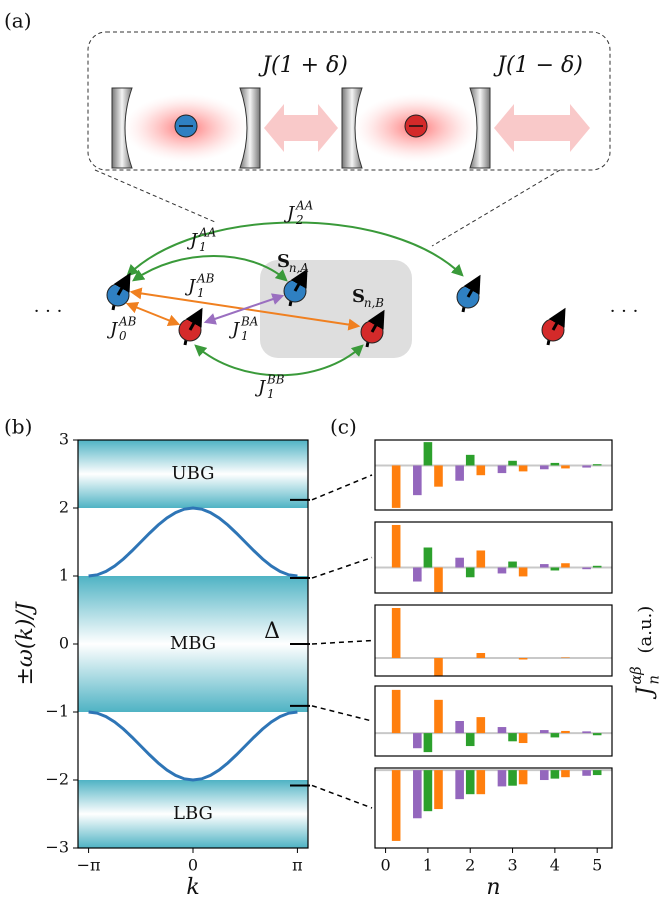 Image resolution: width=660 pixels, height=903 pixels. I want to click on label-sub: 2, so click(299, 220).